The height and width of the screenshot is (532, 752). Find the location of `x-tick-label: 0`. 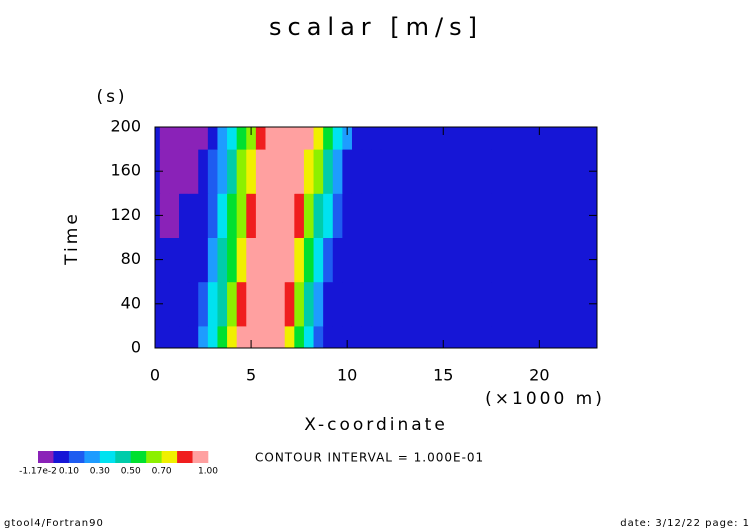

x-tick-label: 0 is located at coordinates (155, 375).